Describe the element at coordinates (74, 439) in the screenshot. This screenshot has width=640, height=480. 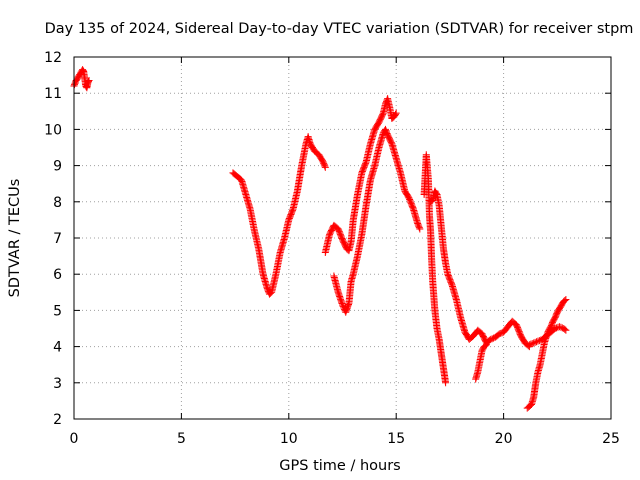
I see `x-tick-label: 0` at that location.